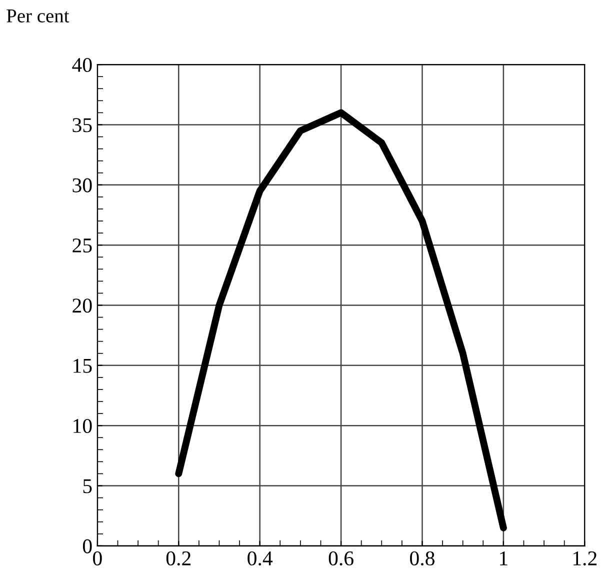 The width and height of the screenshot is (609, 587). Describe the element at coordinates (83, 426) in the screenshot. I see `y-tick-label: 10` at that location.